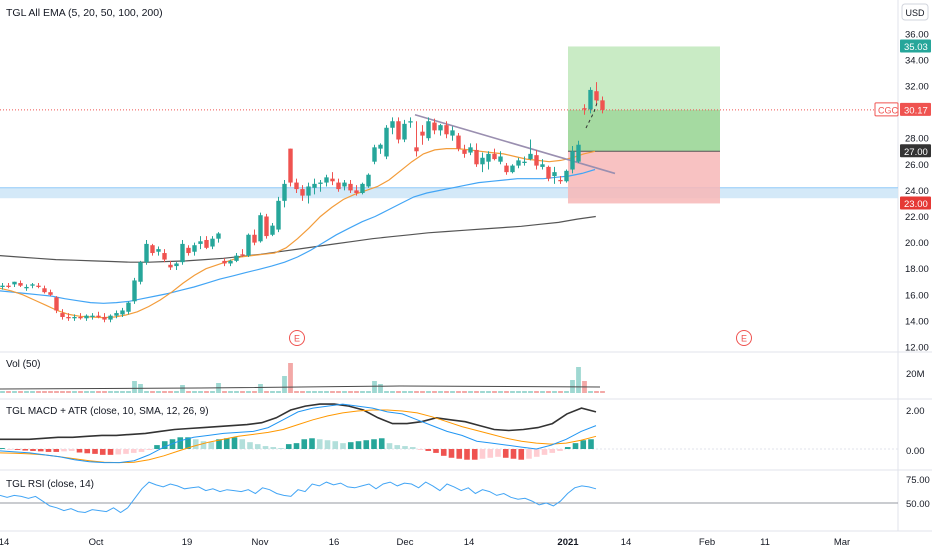 The image size is (932, 555). I want to click on price-tag: 27.00, so click(915, 151).